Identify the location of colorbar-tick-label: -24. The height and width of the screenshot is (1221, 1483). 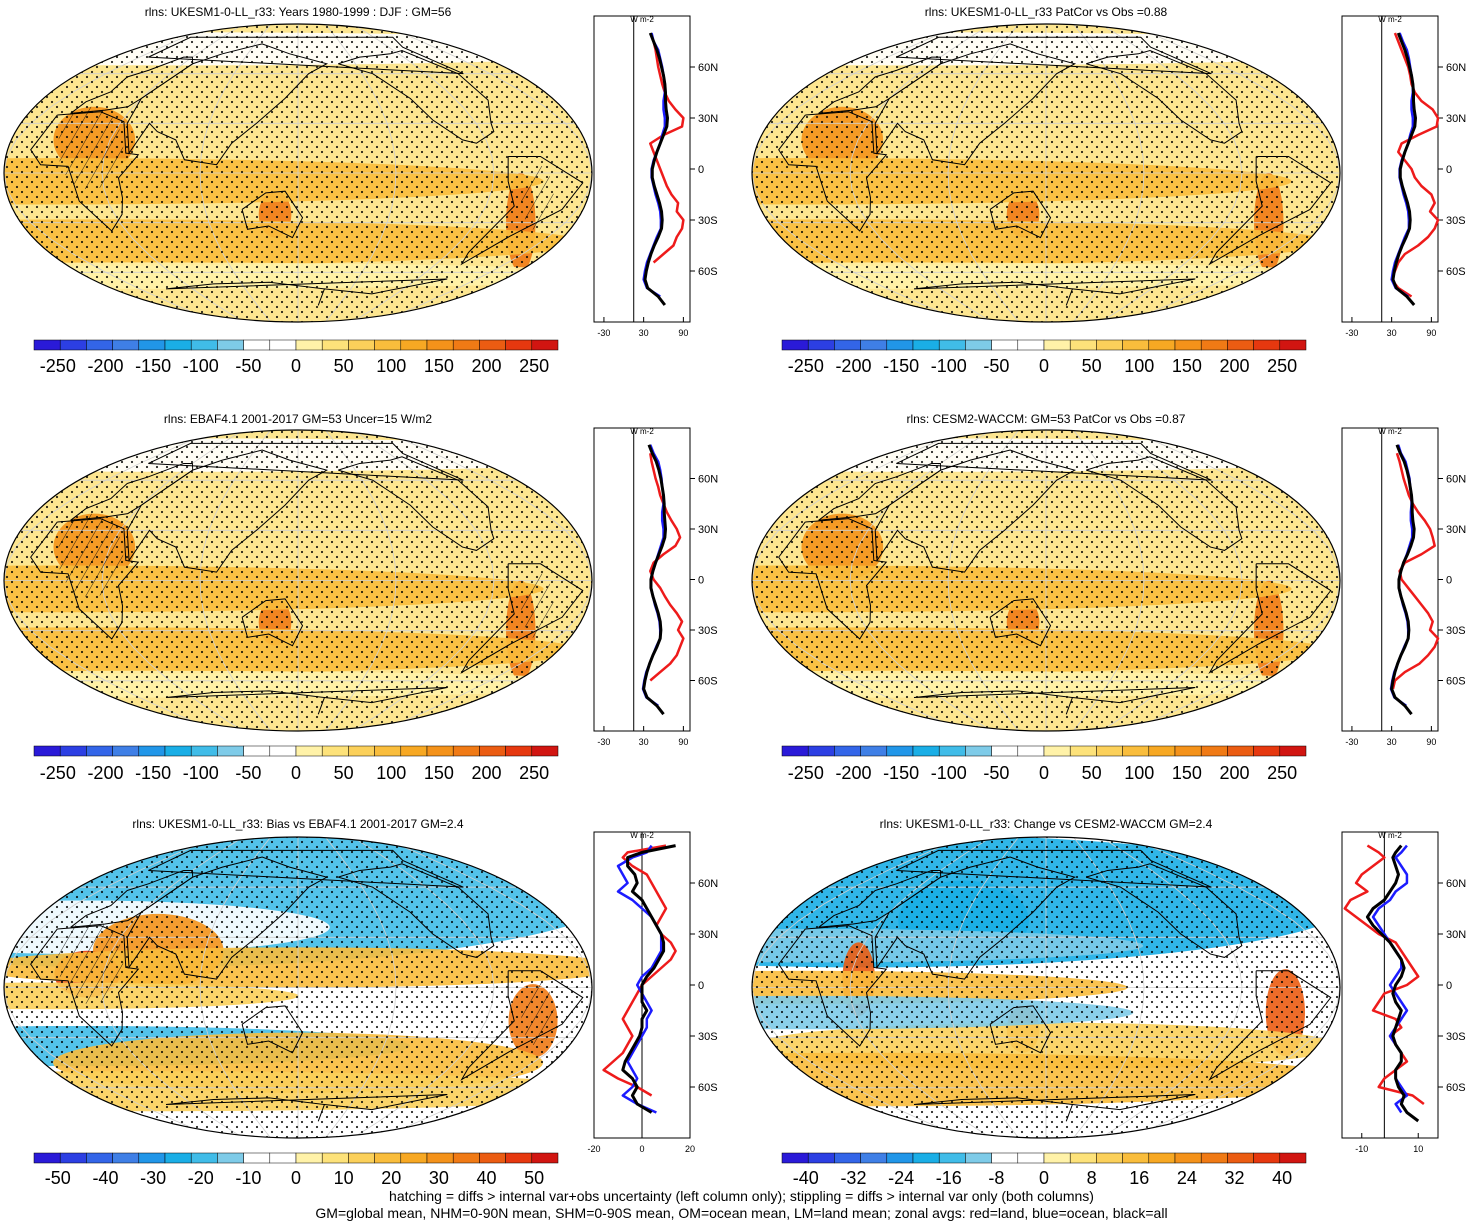
(901, 1178).